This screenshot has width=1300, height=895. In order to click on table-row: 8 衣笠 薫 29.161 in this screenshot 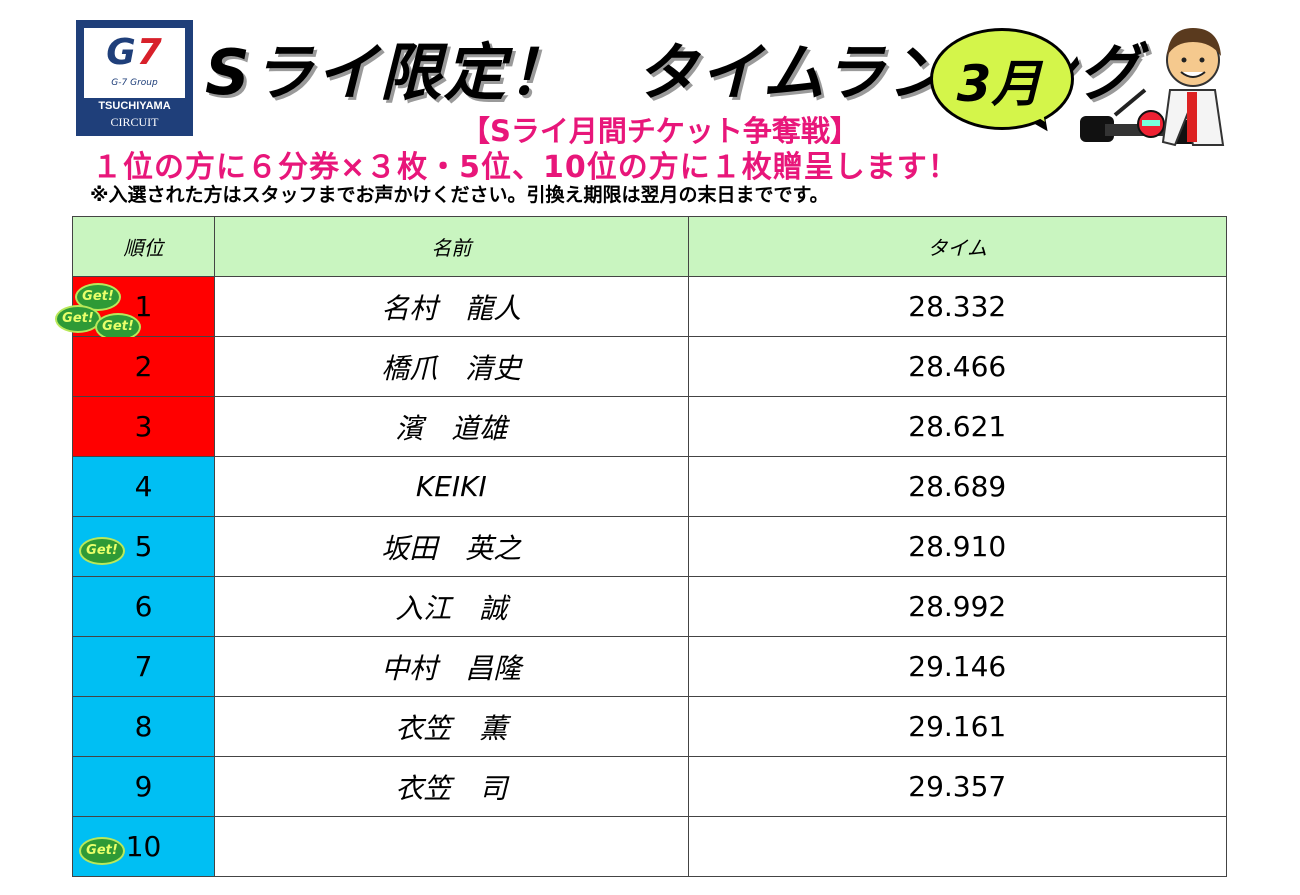, I will do `click(649, 726)`.